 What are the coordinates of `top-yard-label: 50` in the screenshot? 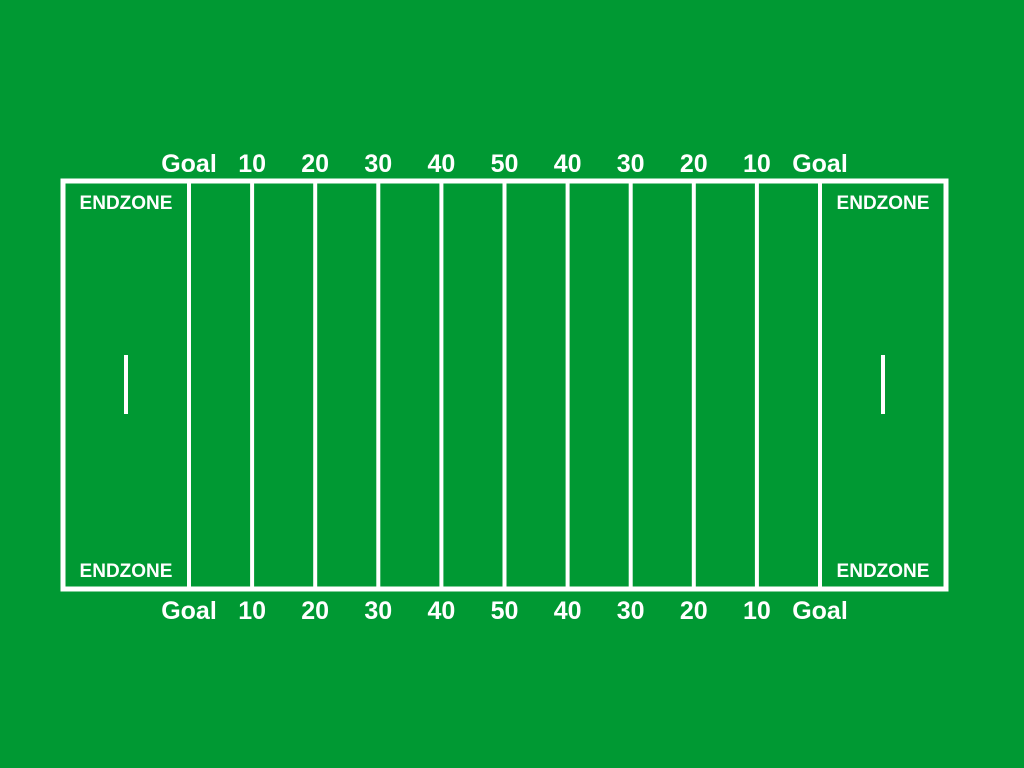 It's located at (505, 164).